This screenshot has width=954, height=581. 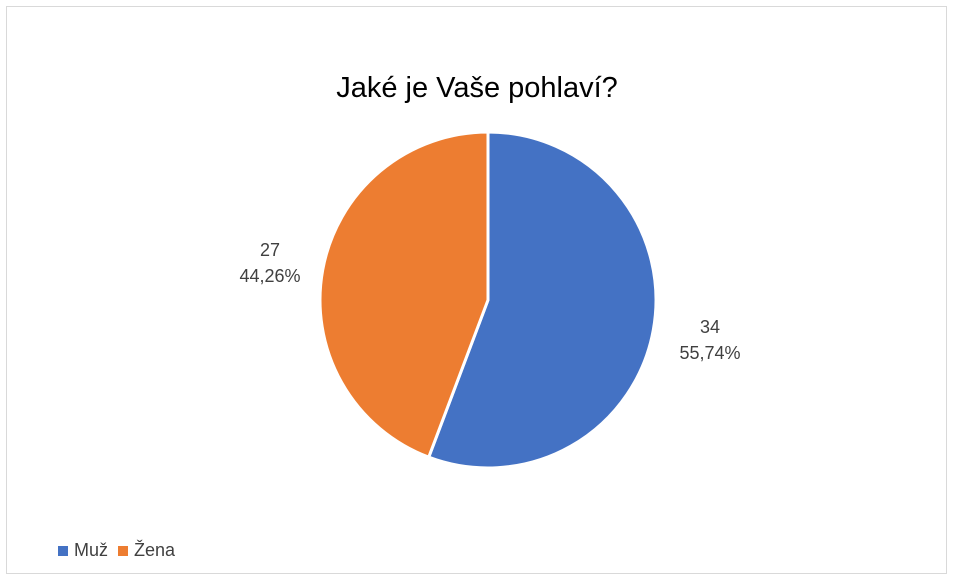 I want to click on data-label-muz-percent: 55,74%, so click(x=710, y=353).